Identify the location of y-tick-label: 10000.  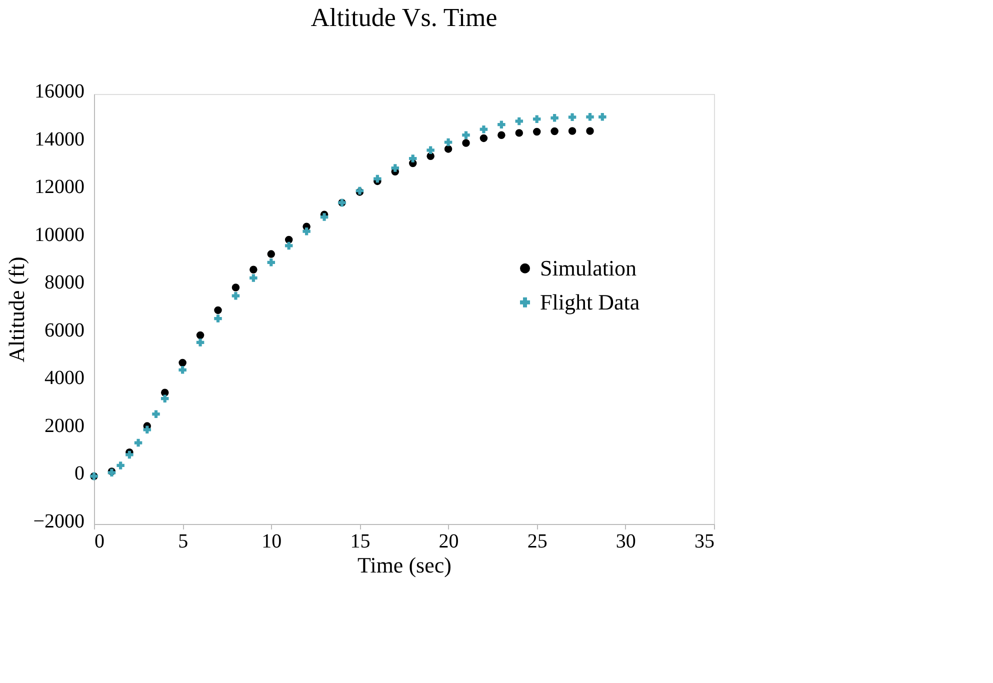
(59, 235).